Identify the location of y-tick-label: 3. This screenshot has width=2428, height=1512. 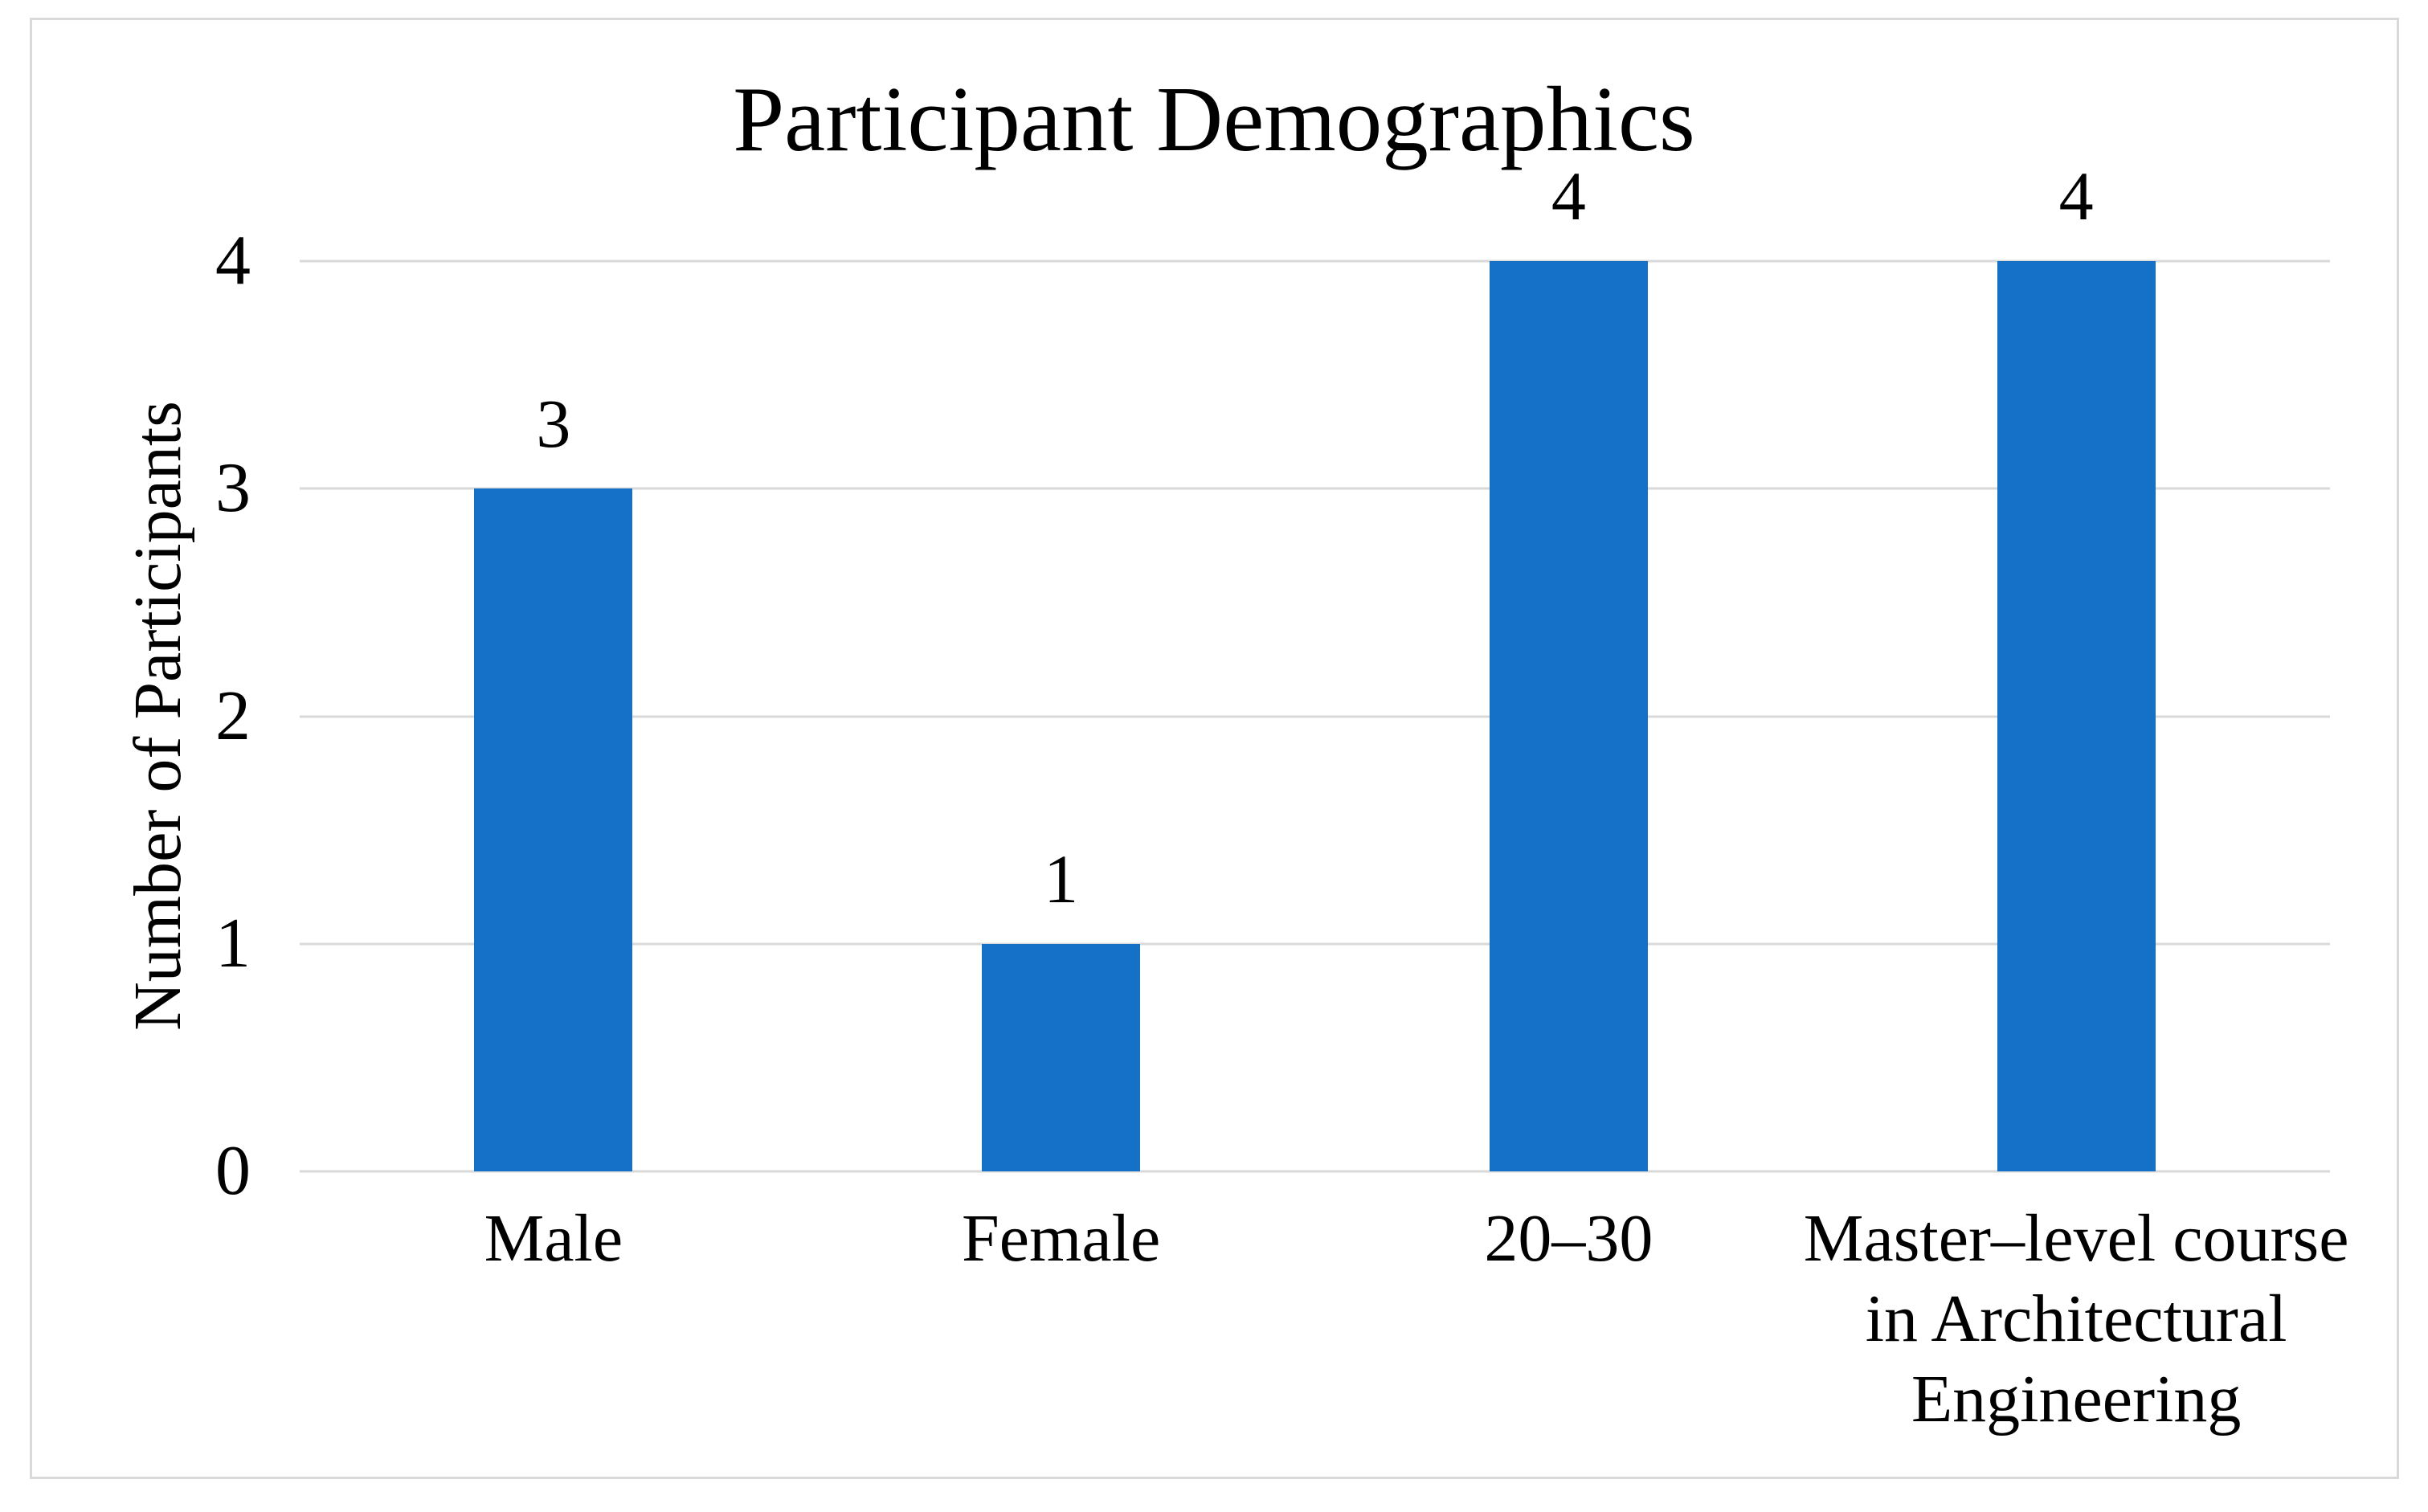
(233, 488).